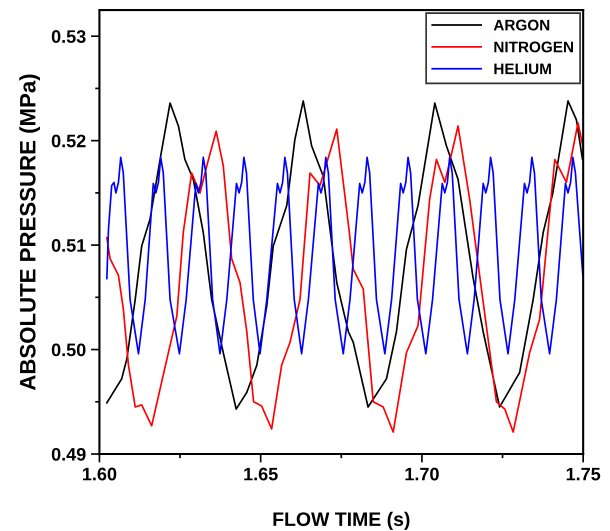  Describe the element at coordinates (69, 454) in the screenshot. I see `y-tick-label: 0.49` at that location.